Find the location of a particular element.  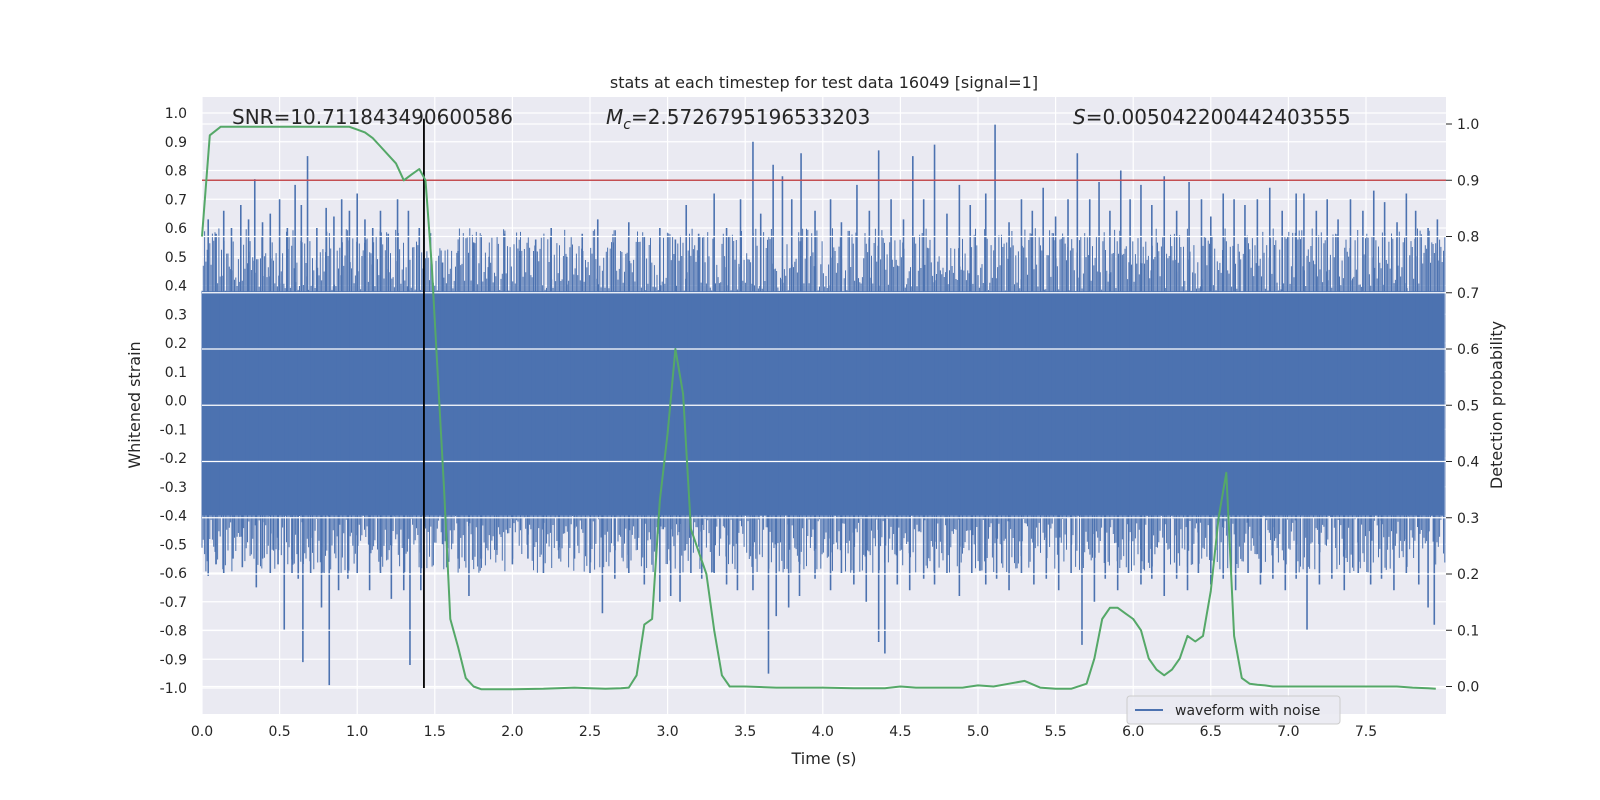

chirp-mass-annotation: Mc=2.5726795196533203 is located at coordinates (738, 119).